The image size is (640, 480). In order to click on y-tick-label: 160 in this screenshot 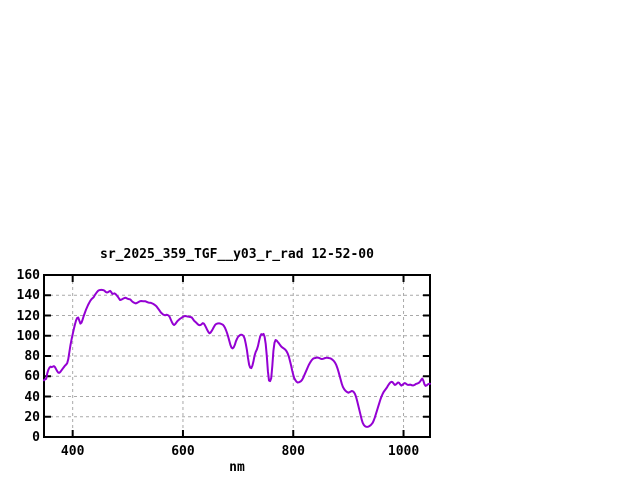, I will do `click(28, 275)`.